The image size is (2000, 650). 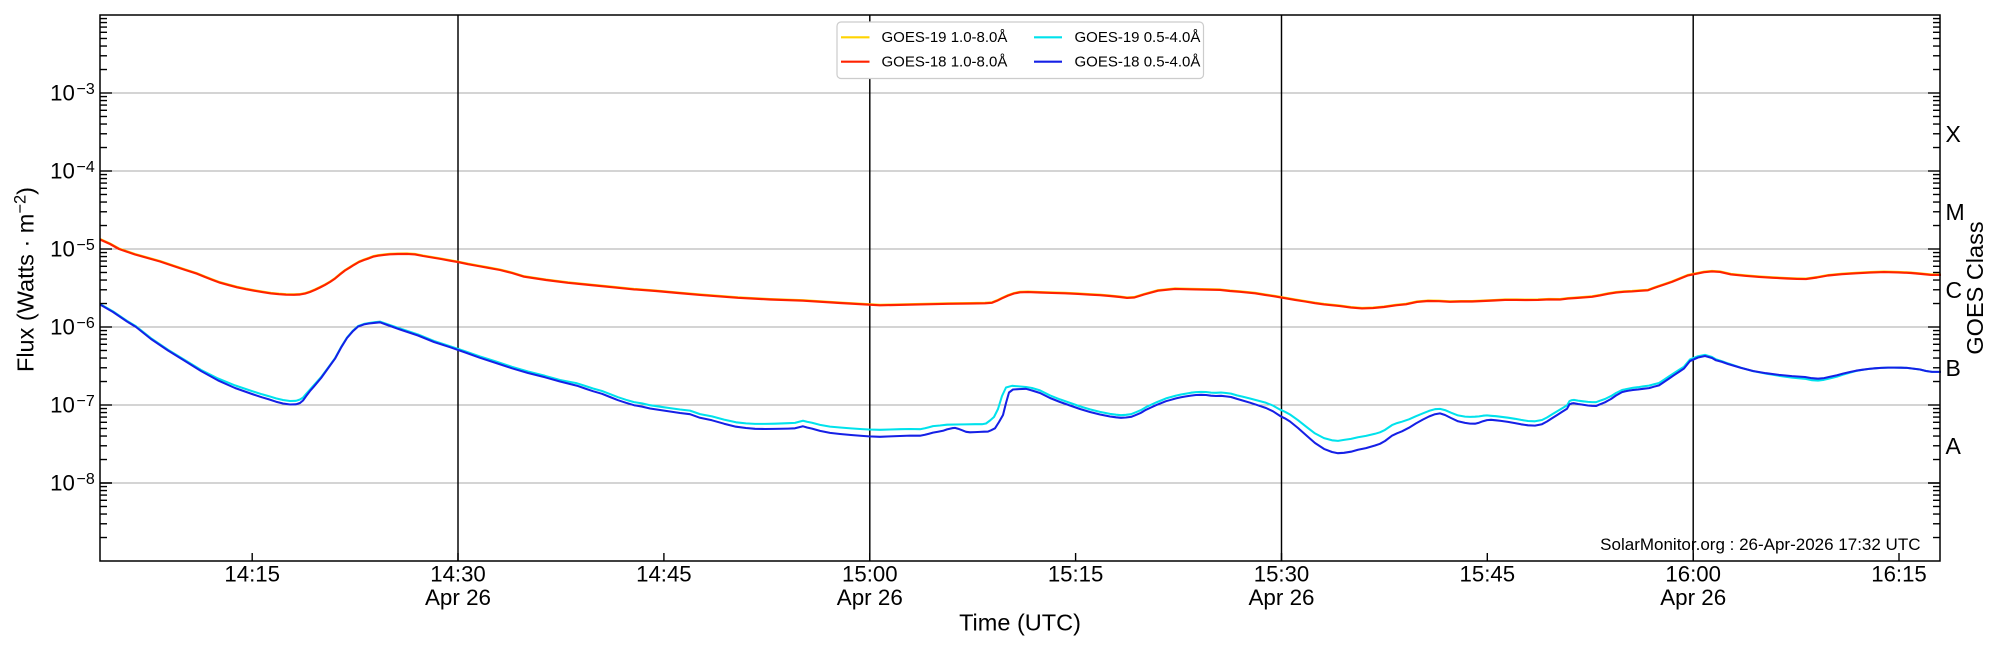 What do you see at coordinates (1899, 573) in the screenshot?
I see `svg-text: 16:15` at bounding box center [1899, 573].